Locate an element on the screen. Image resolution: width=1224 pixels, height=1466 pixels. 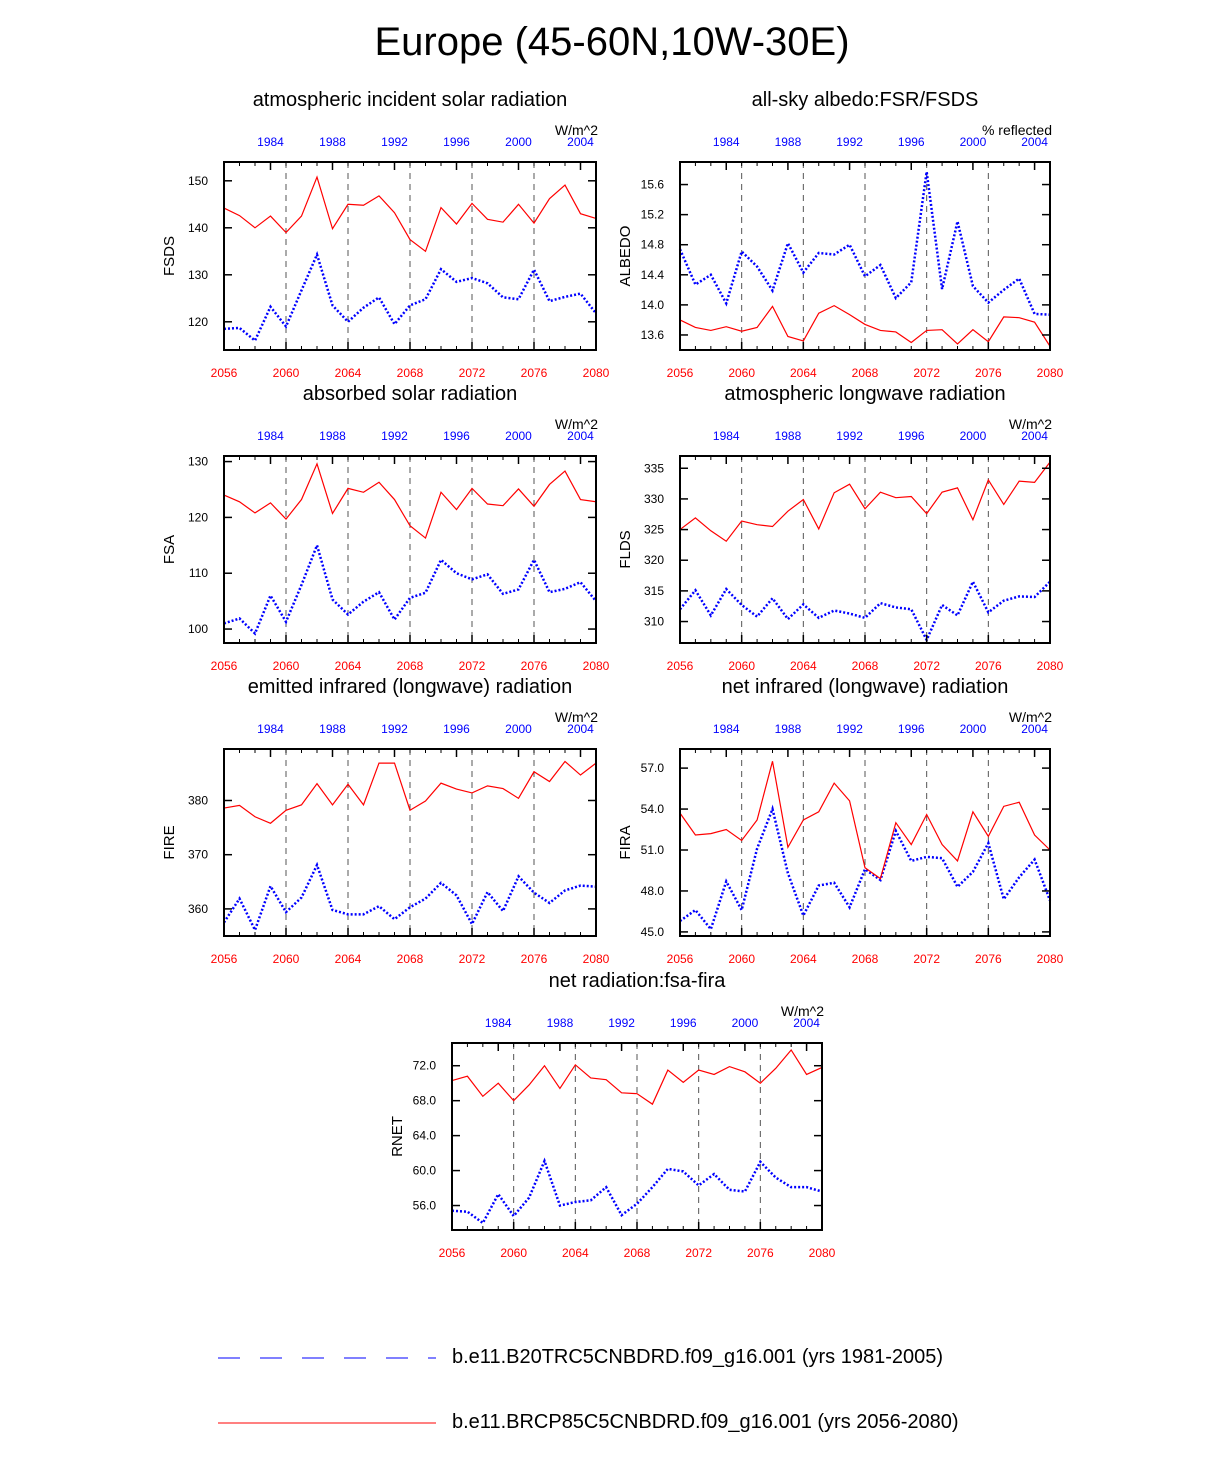
y-axis-label: FSDS is located at coordinates (169, 256).